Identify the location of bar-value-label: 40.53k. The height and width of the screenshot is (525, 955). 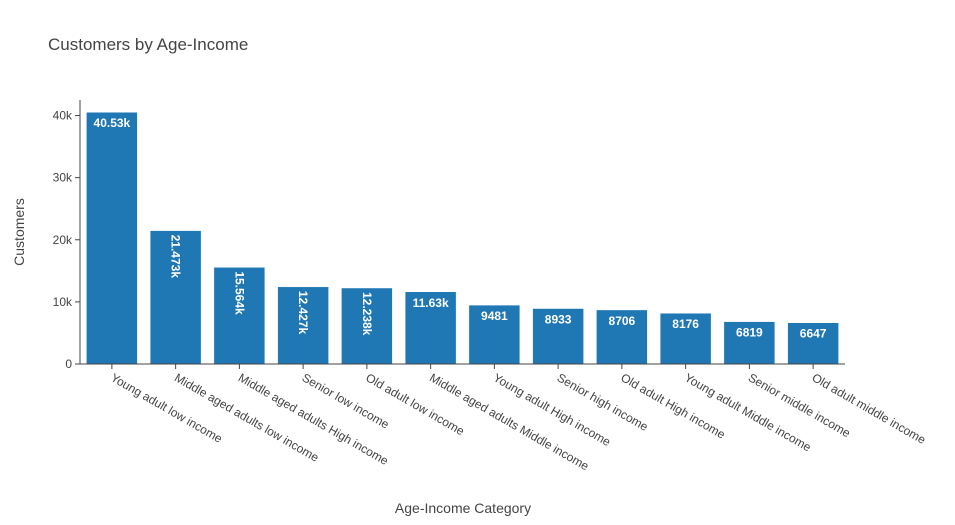
(112, 123).